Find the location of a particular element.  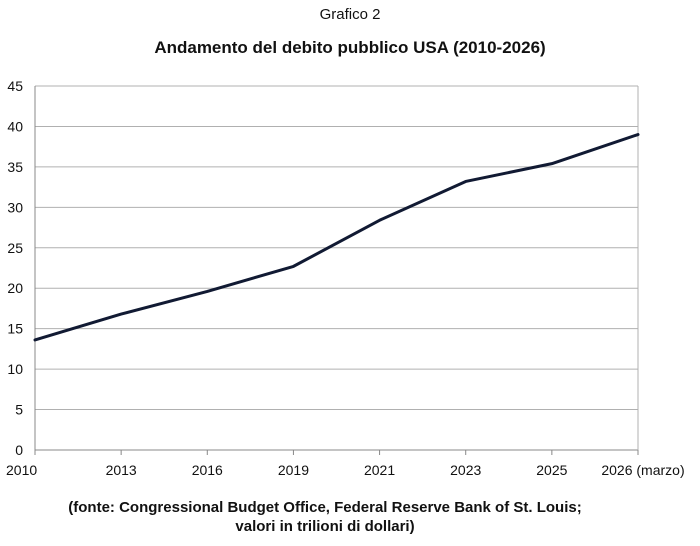

x-tick-label: 2016 is located at coordinates (207, 470).